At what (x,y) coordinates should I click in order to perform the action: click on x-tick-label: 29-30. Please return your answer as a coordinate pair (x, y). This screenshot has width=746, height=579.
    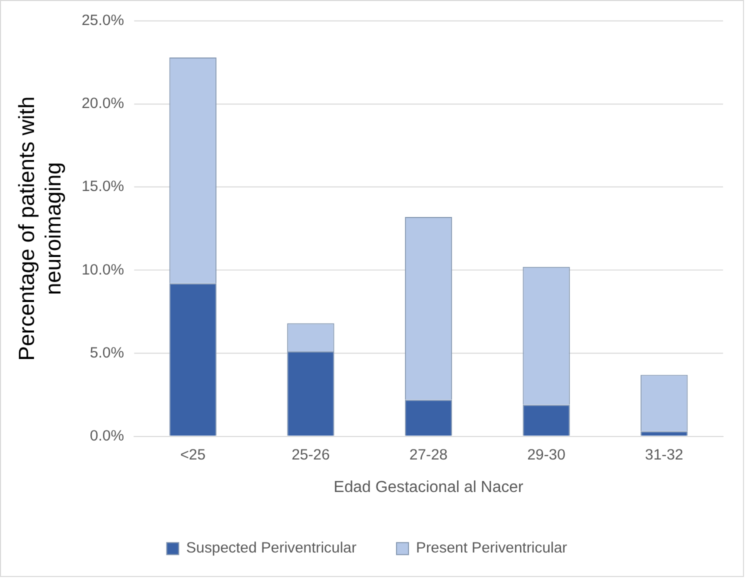
    Looking at the image, I should click on (546, 455).